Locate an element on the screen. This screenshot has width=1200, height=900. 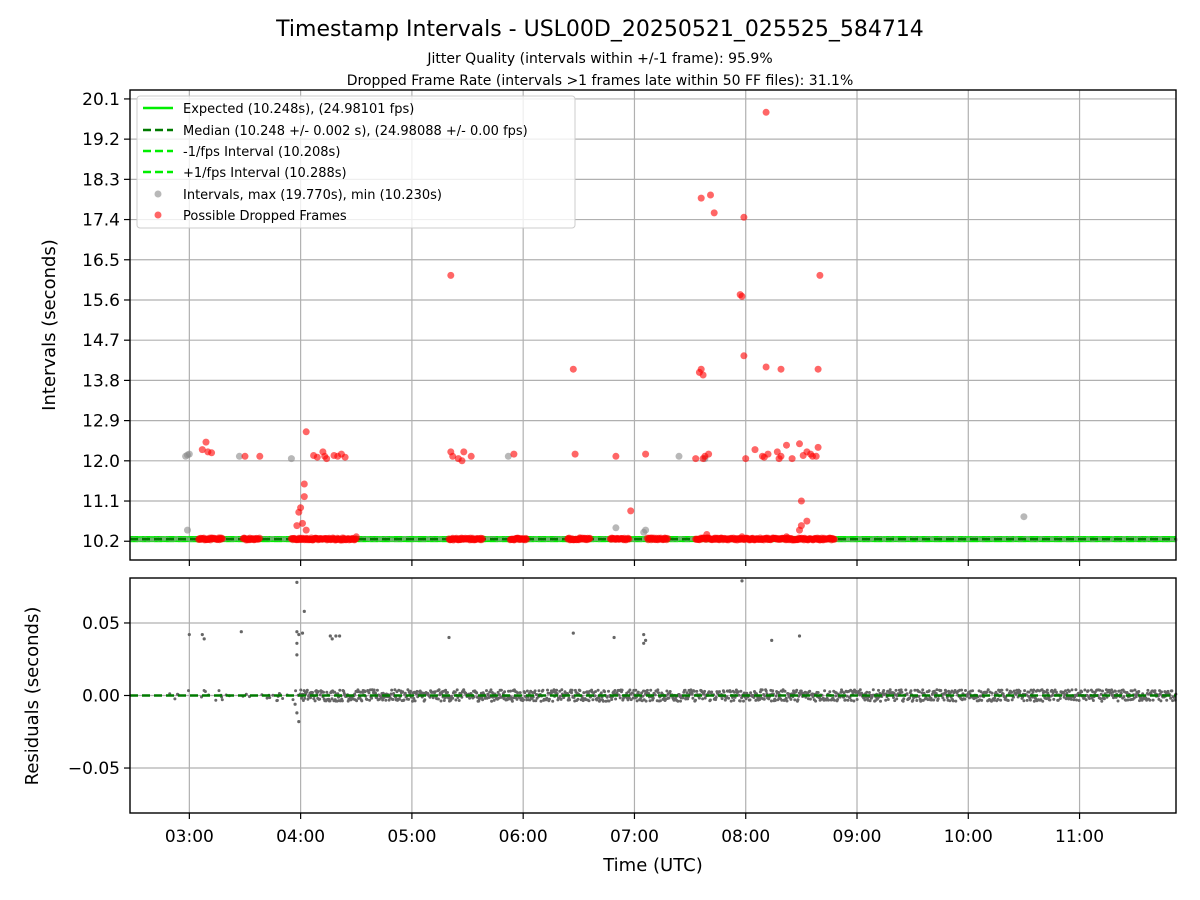
residuals-x-tick-label: 06:00 is located at coordinates (523, 837).